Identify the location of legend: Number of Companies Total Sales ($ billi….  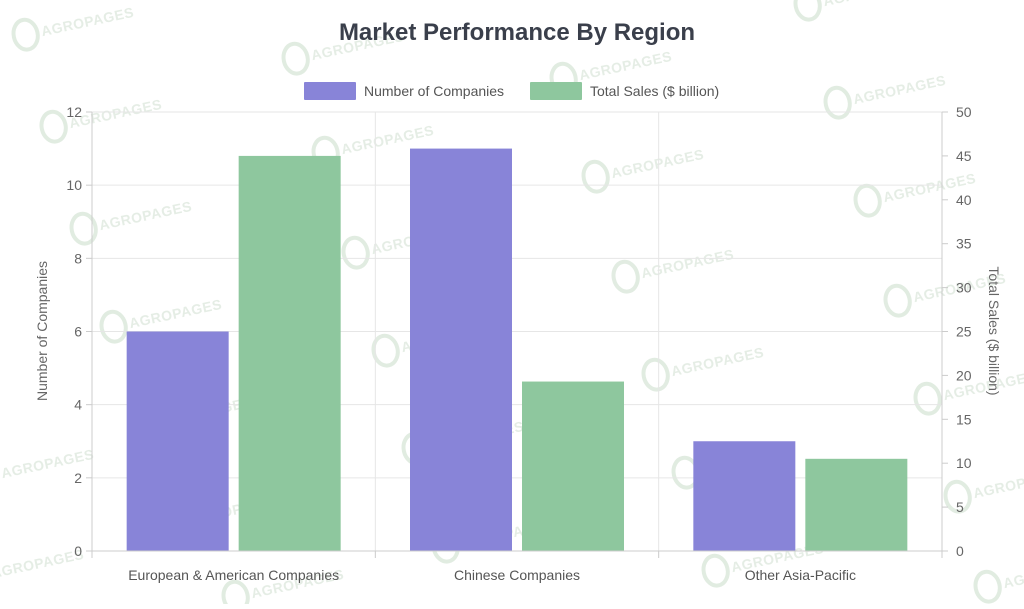
(511, 91).